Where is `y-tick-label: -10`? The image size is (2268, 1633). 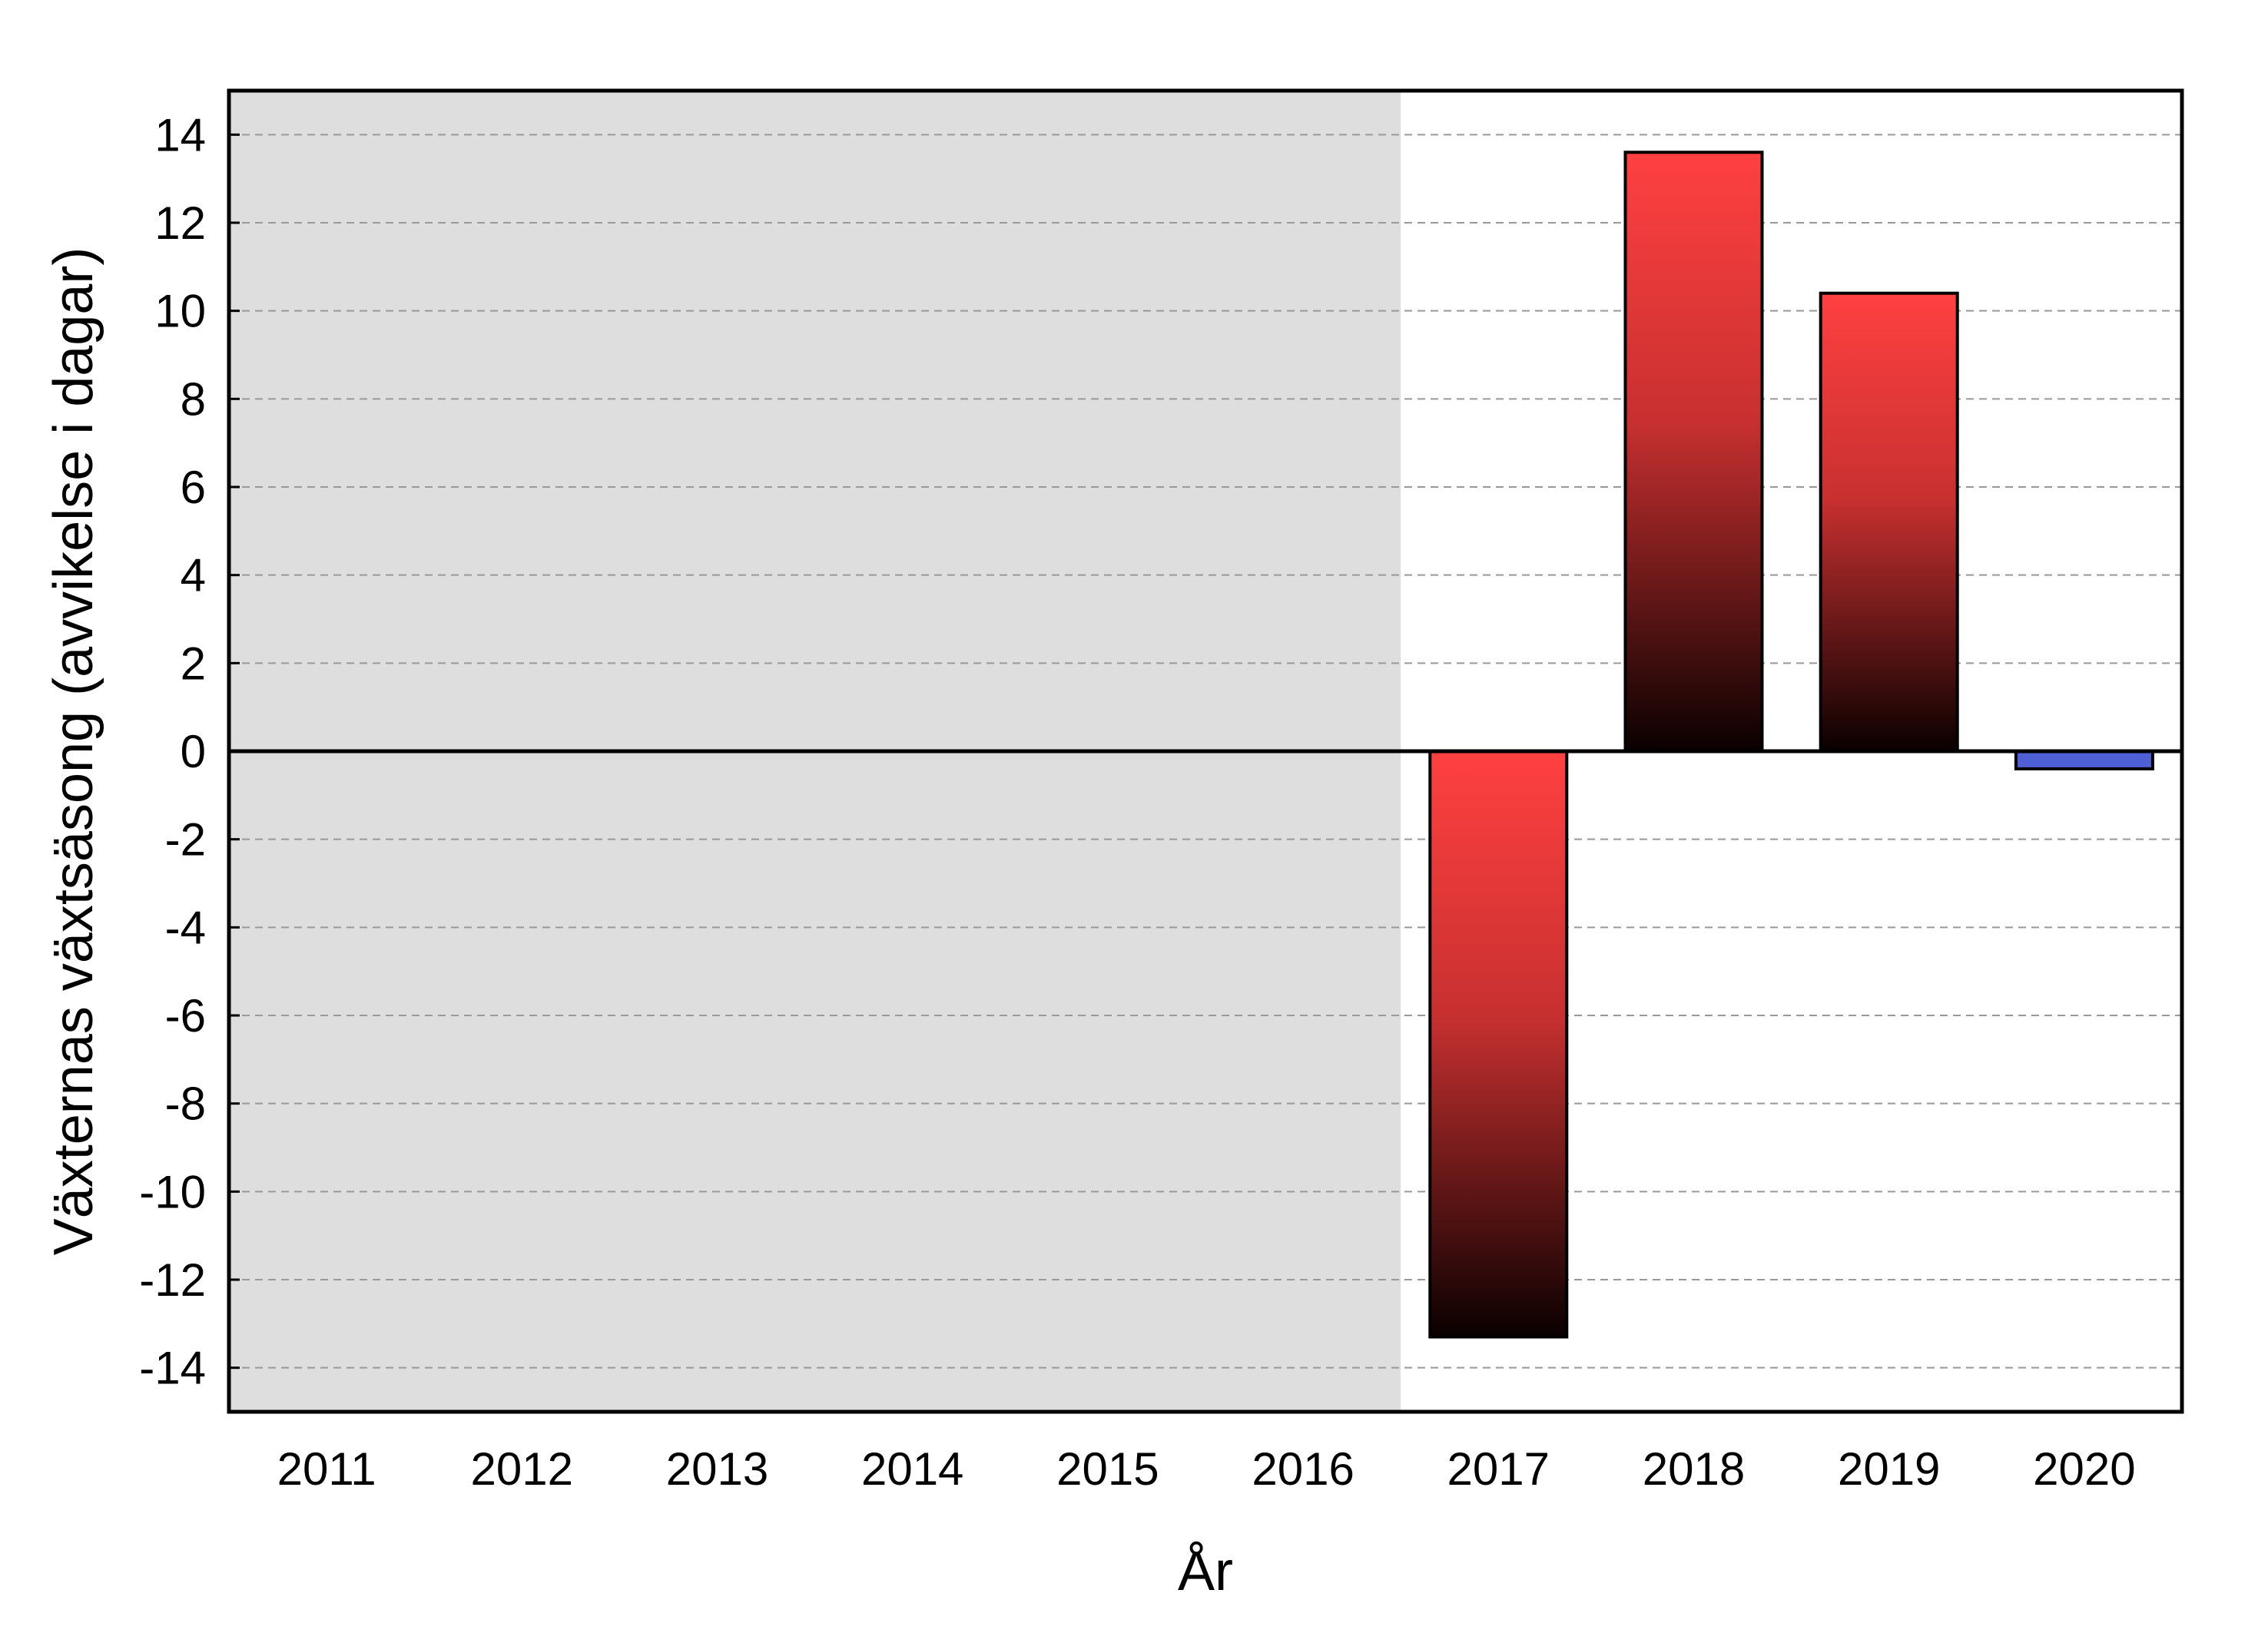
y-tick-label: -10 is located at coordinates (172, 1191).